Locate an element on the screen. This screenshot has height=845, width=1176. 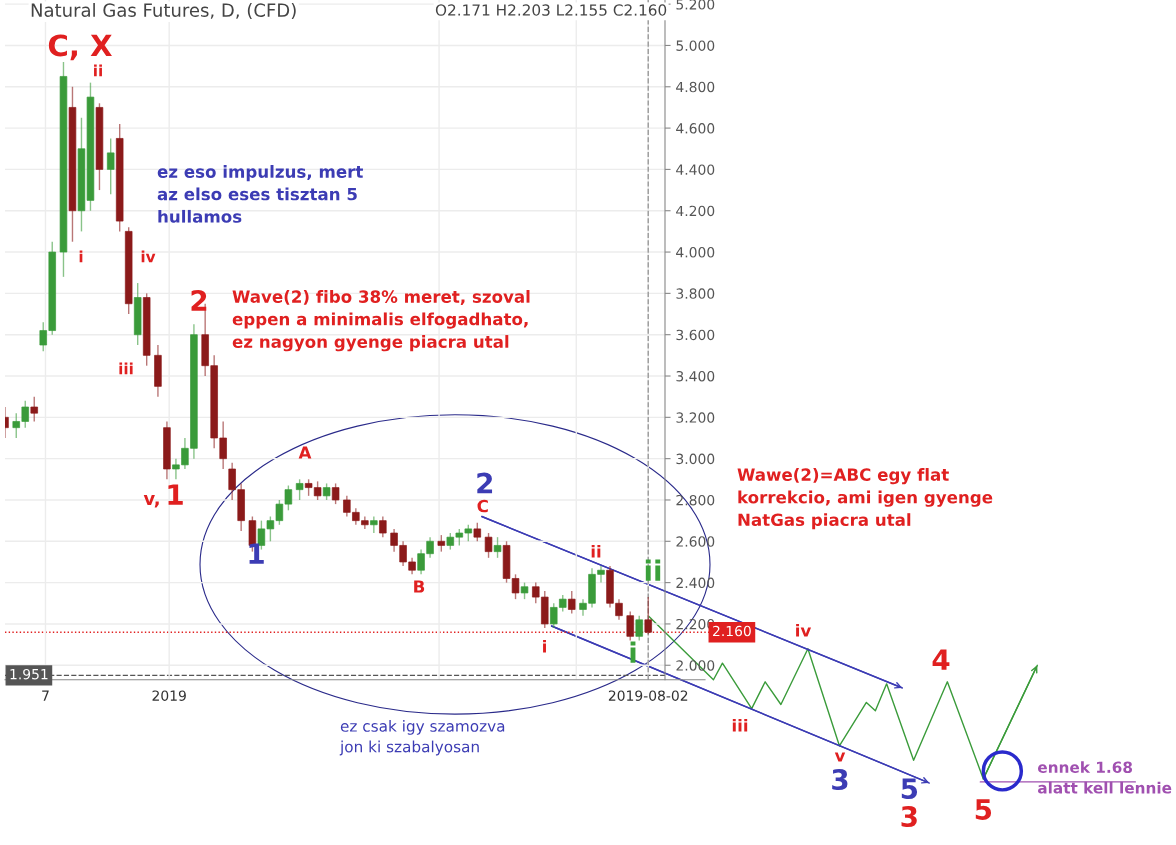
annotation: B is located at coordinates (419, 586).